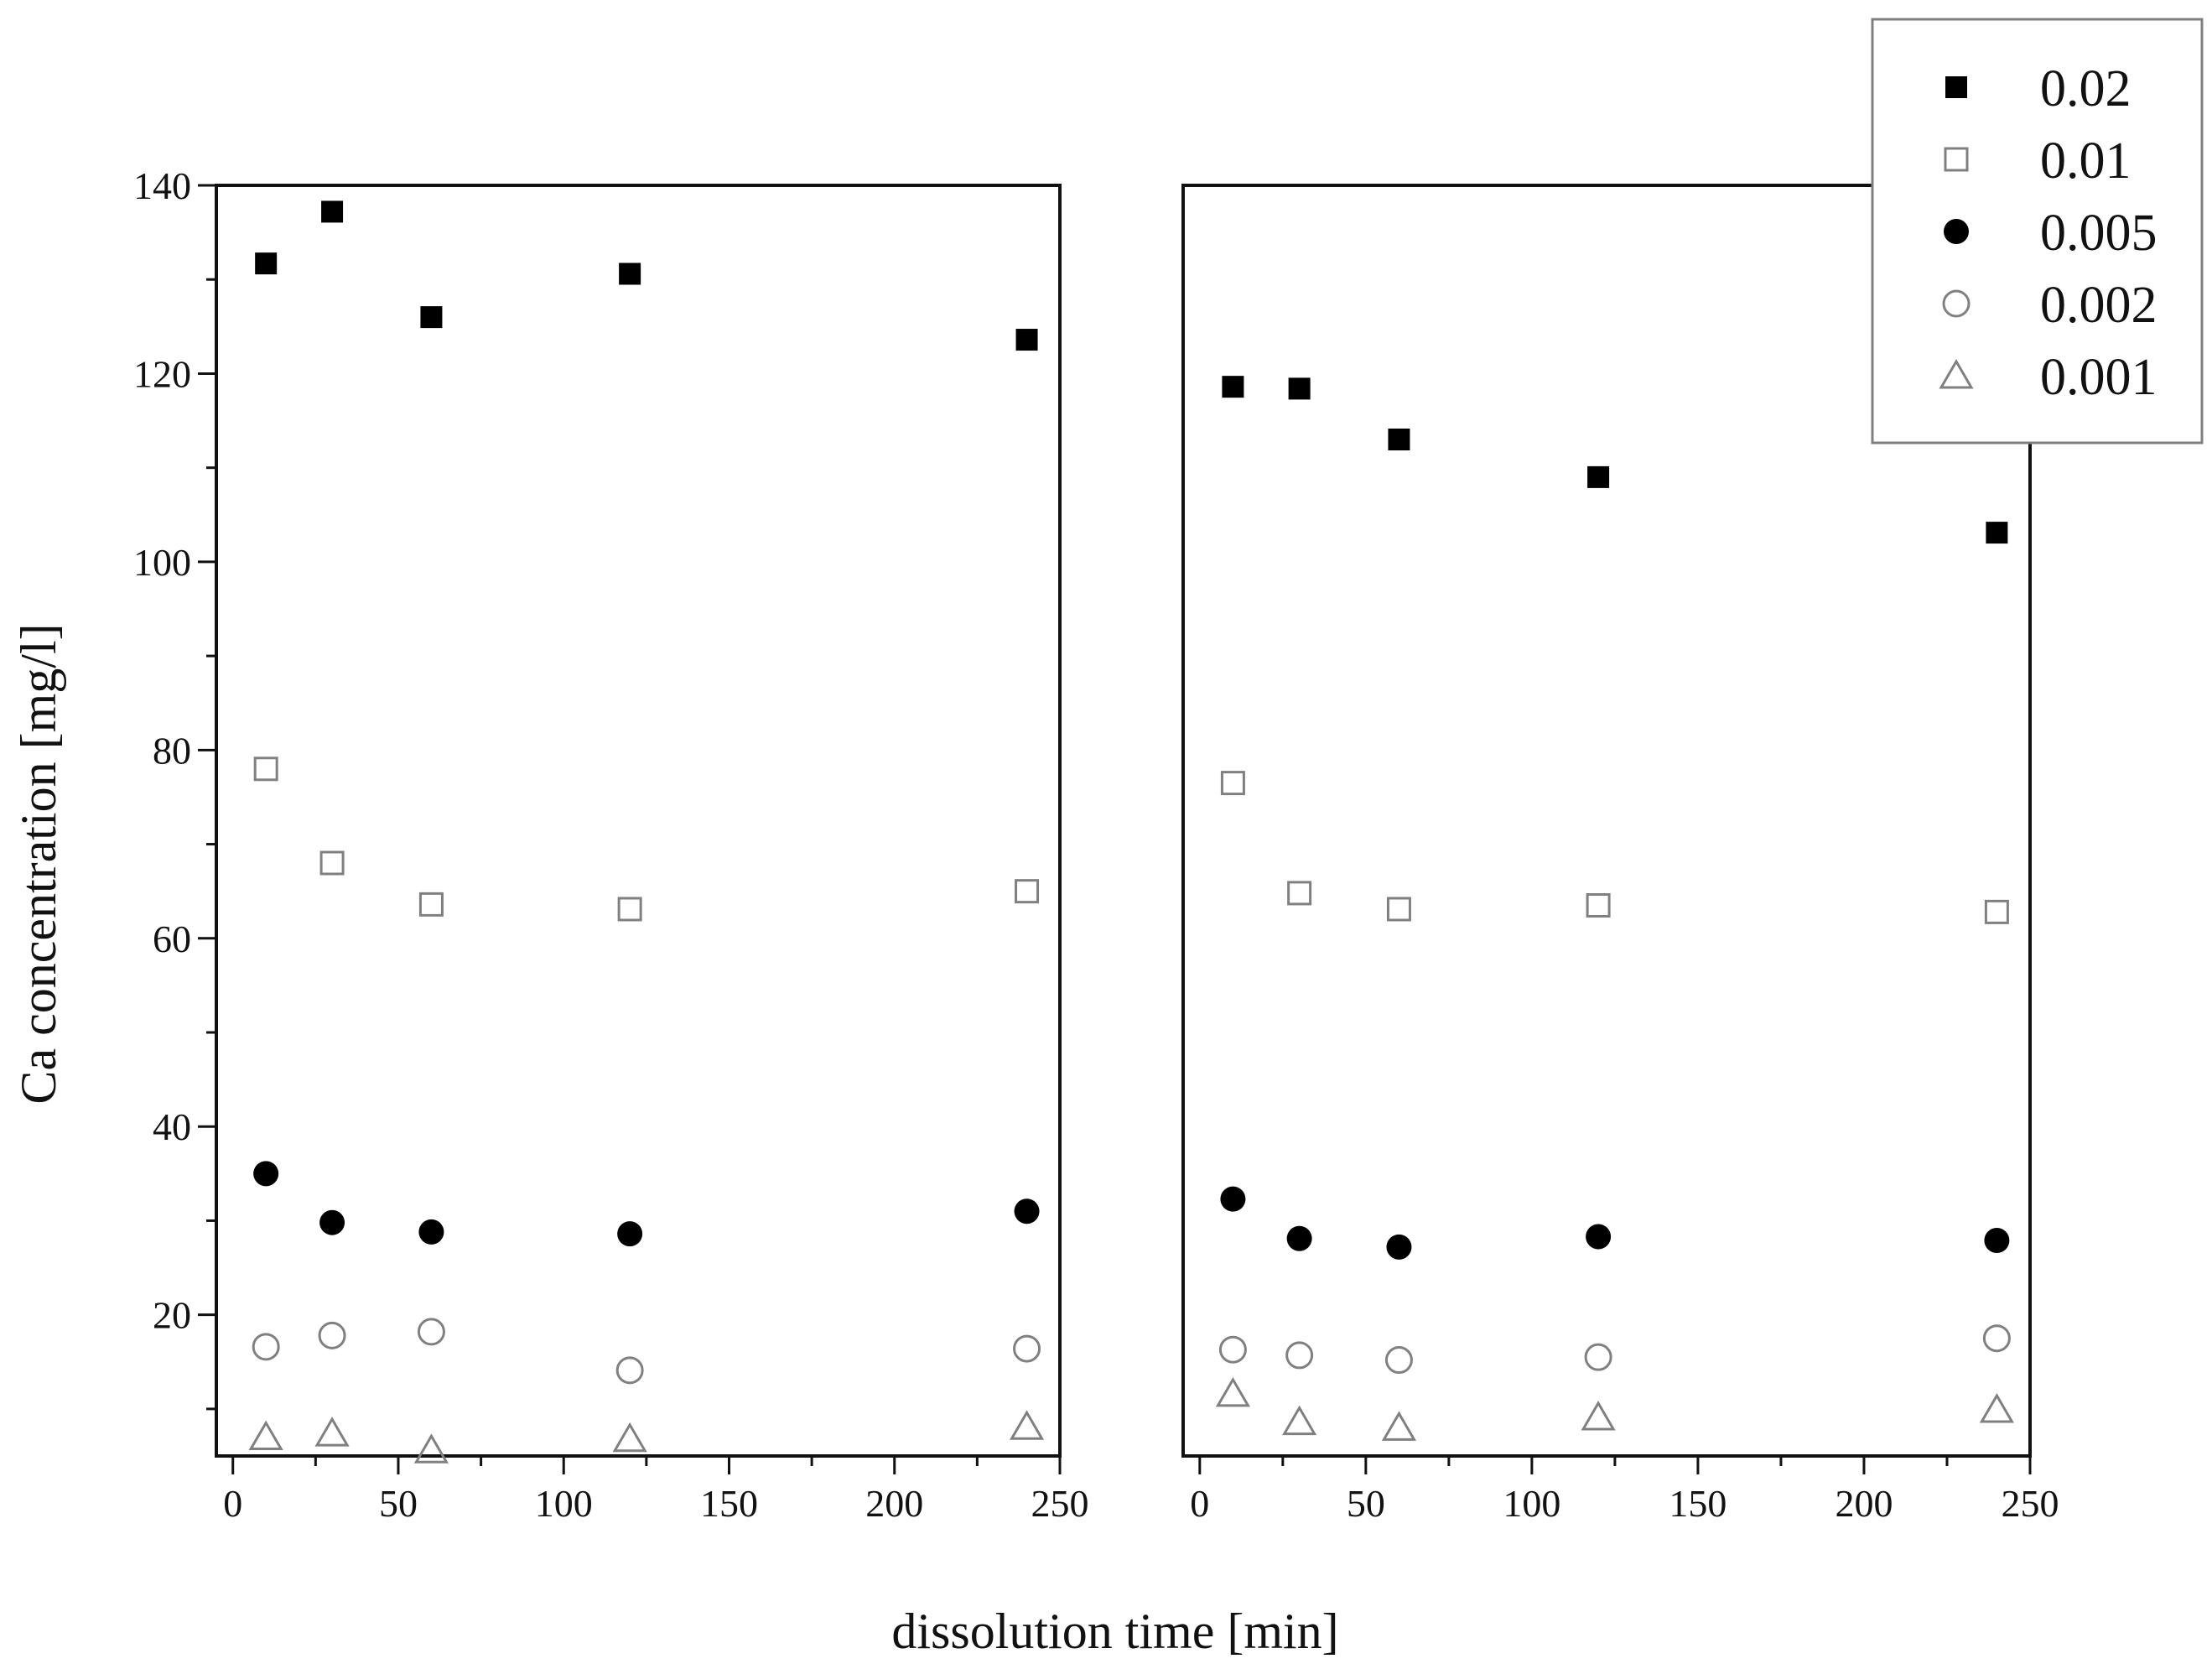 The width and height of the screenshot is (2212, 1669). I want to click on y-axis-label: Ca concentration [mg/l], so click(39, 864).